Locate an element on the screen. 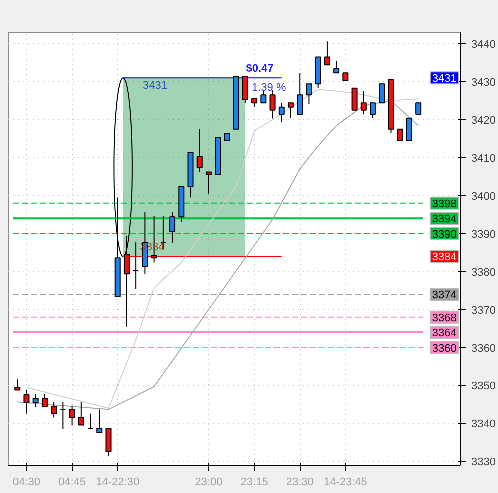 The width and height of the screenshot is (498, 493). ref-line-label: 3390 is located at coordinates (444, 234).